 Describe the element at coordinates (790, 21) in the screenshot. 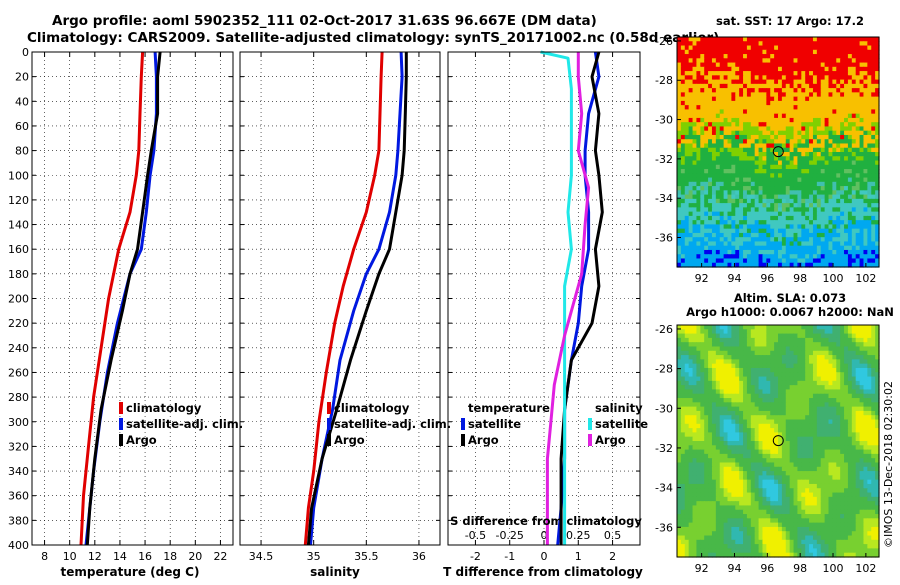

I see `sst-map-title: sat. SST: 17 Argo: 17.2` at that location.